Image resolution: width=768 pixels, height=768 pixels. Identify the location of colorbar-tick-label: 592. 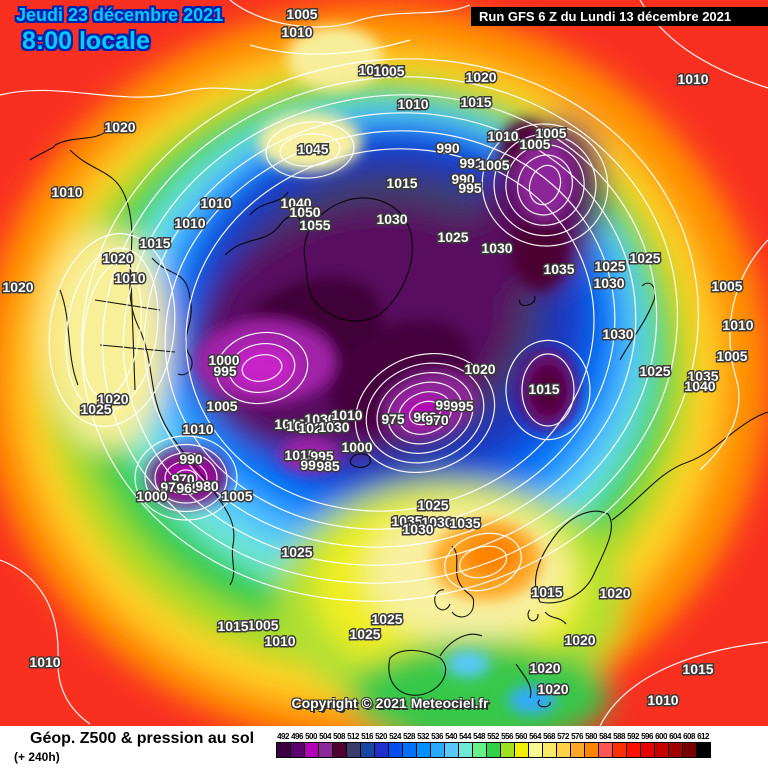
(633, 736).